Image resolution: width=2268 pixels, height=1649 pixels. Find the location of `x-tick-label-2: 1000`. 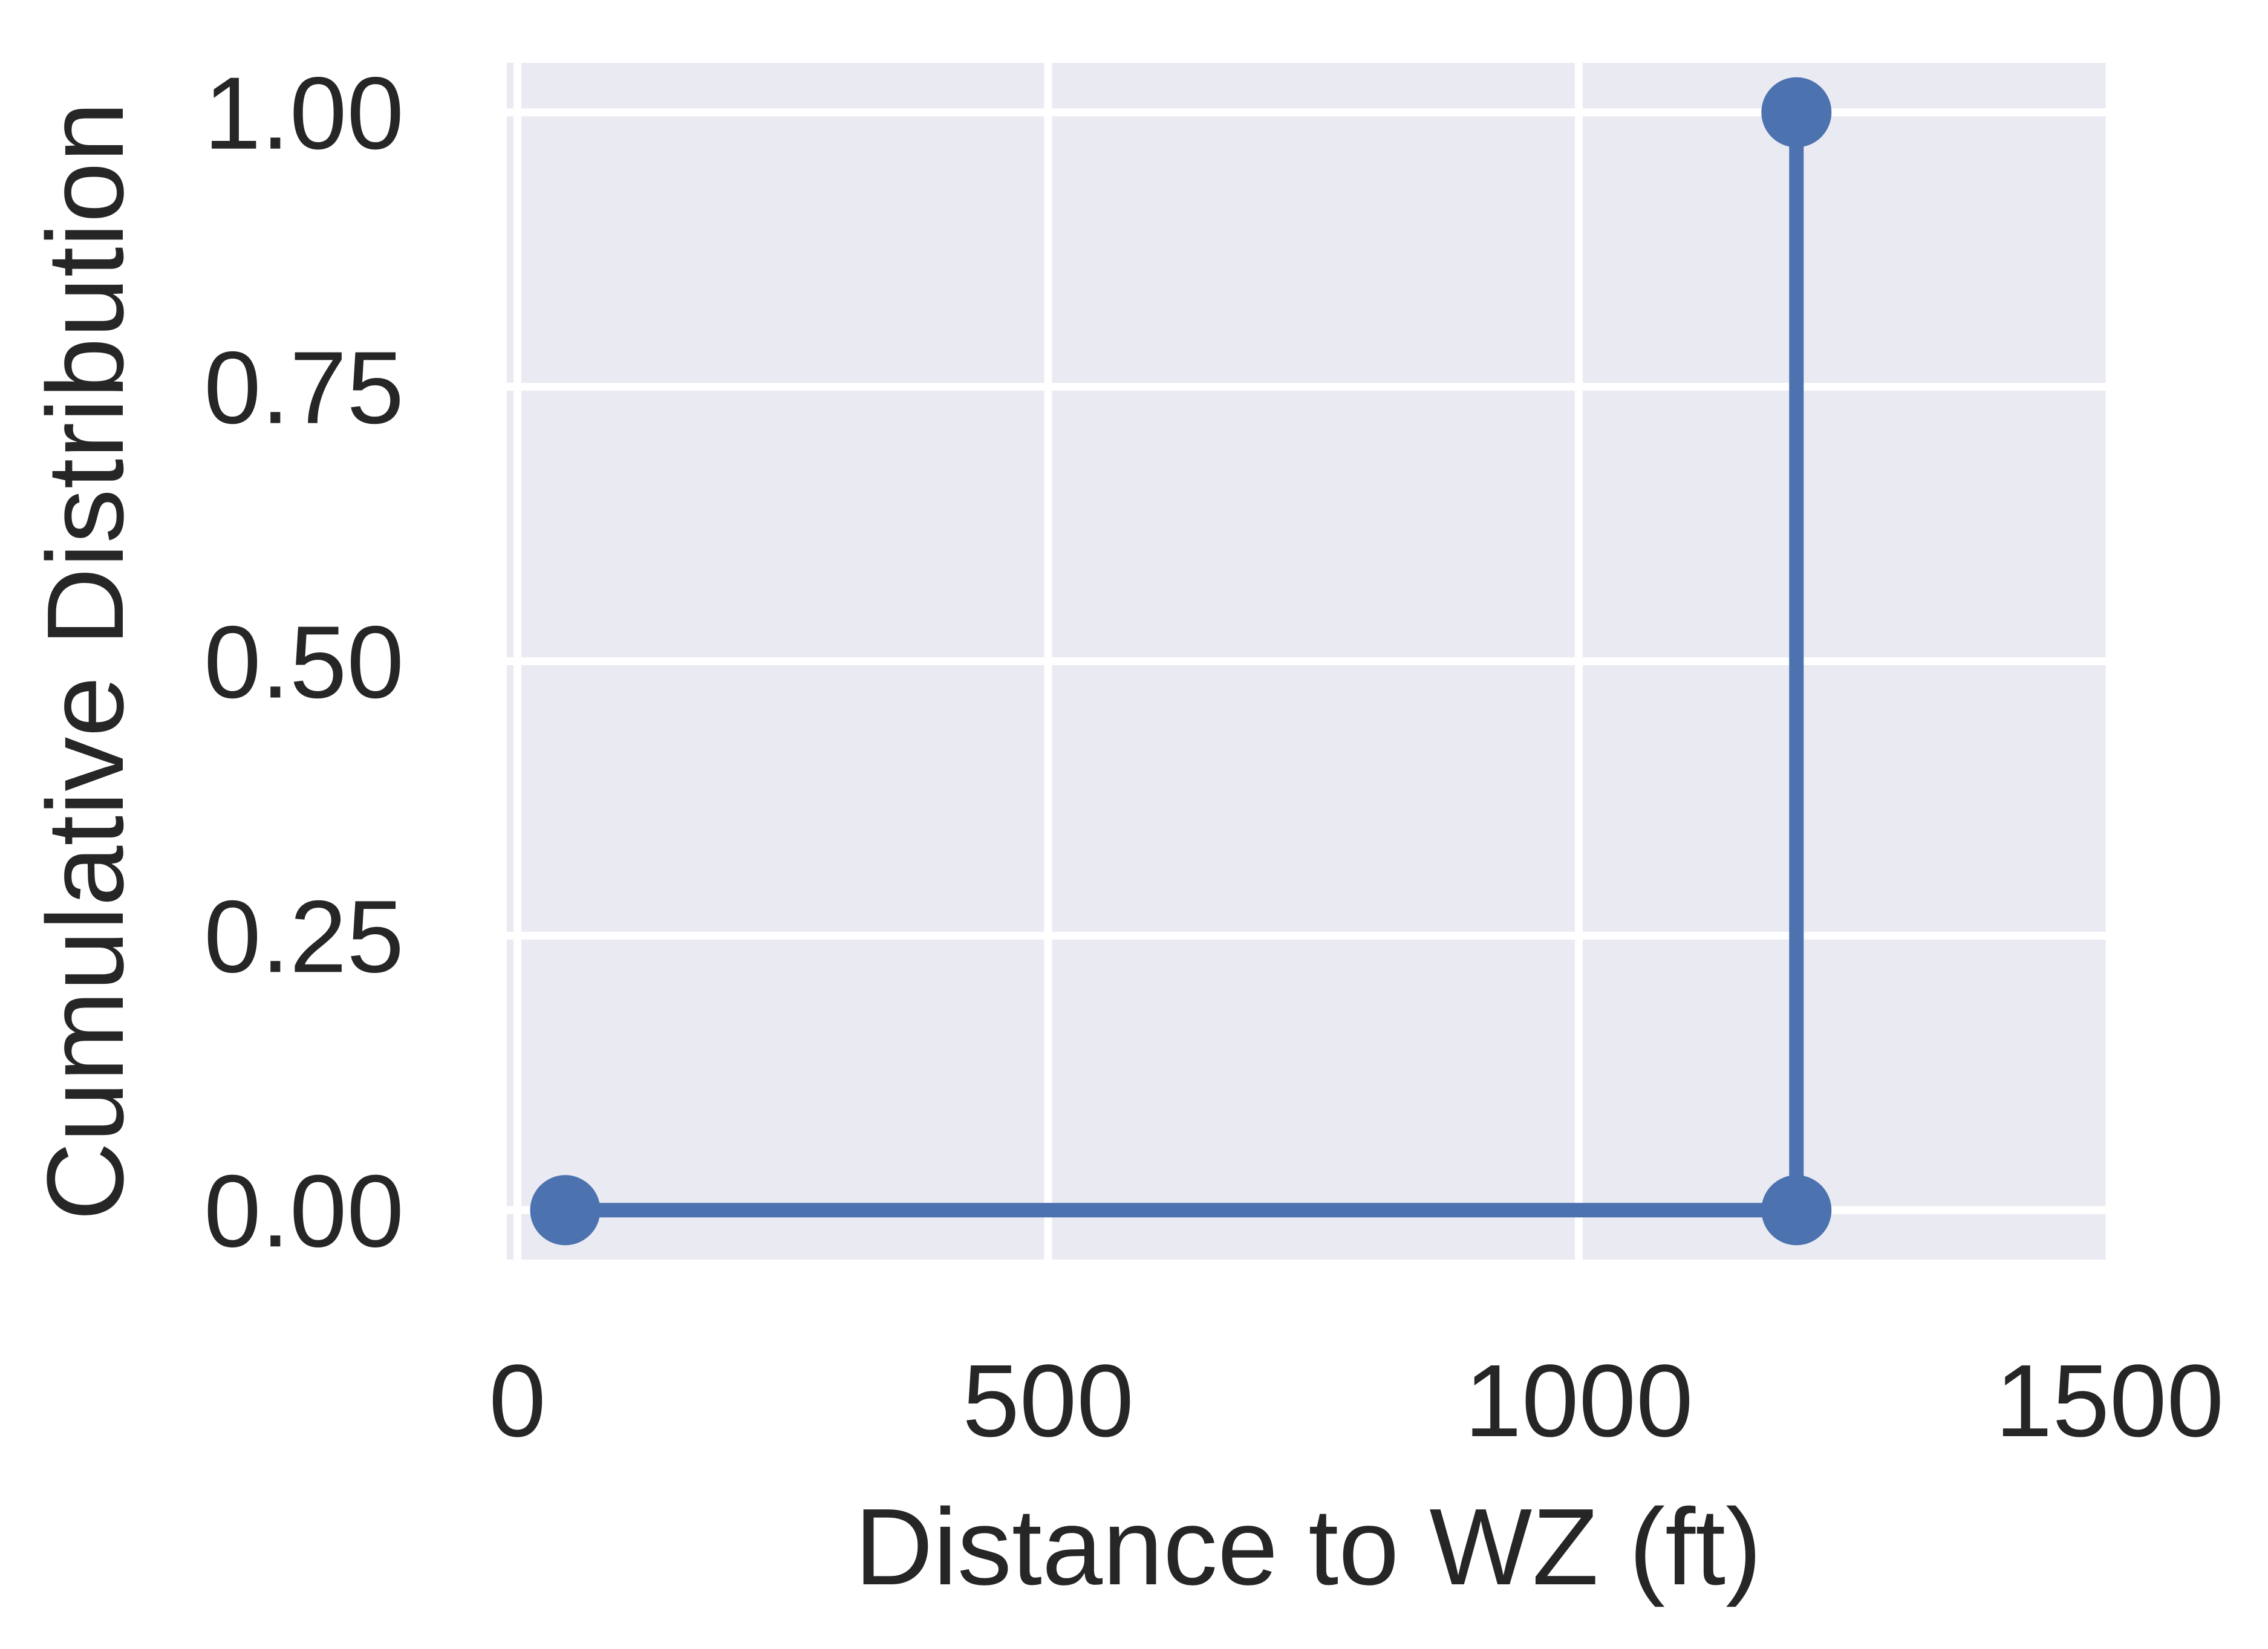

x-tick-label-2: 1000 is located at coordinates (1579, 1401).